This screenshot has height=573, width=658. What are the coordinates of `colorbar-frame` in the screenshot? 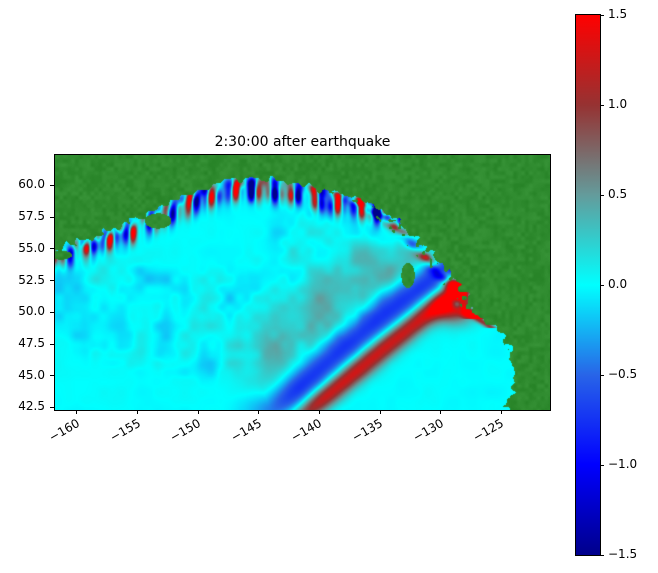 It's located at (588, 285).